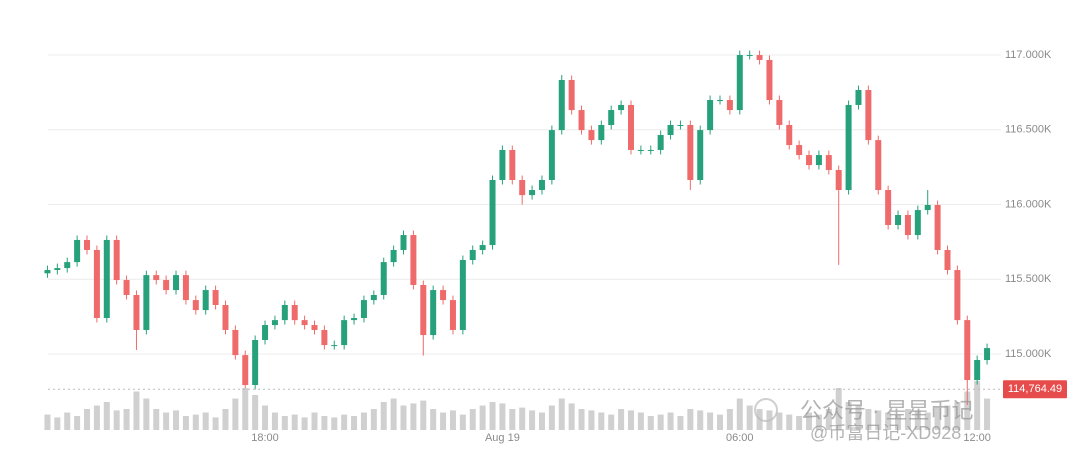 The image size is (1080, 460). Describe the element at coordinates (1028, 204) in the screenshot. I see `y-tick-label: 116.000K` at that location.